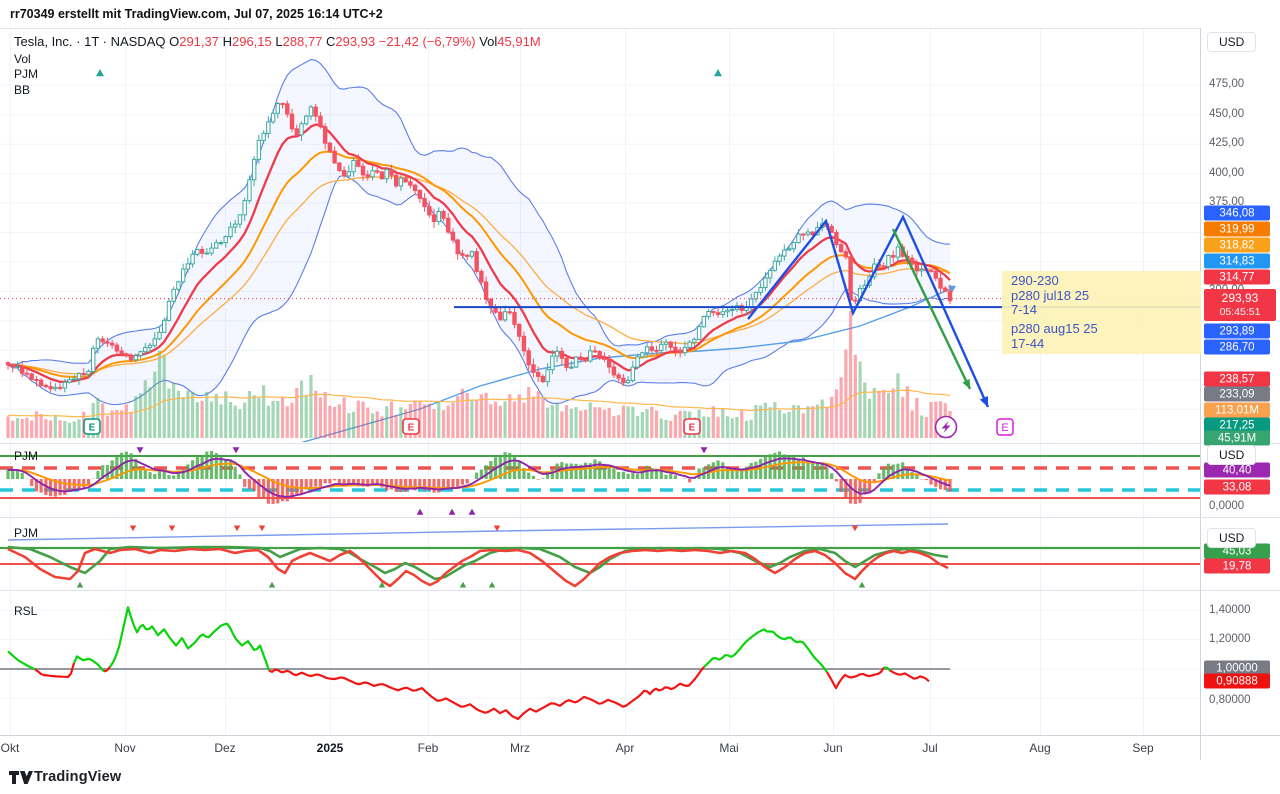 This screenshot has width=1280, height=794. Describe the element at coordinates (600, 748) in the screenshot. I see `time-axis: Okt Nov Dez 2025 Feb Mrz Apr Mai Jun Jul Aug Sep` at that location.